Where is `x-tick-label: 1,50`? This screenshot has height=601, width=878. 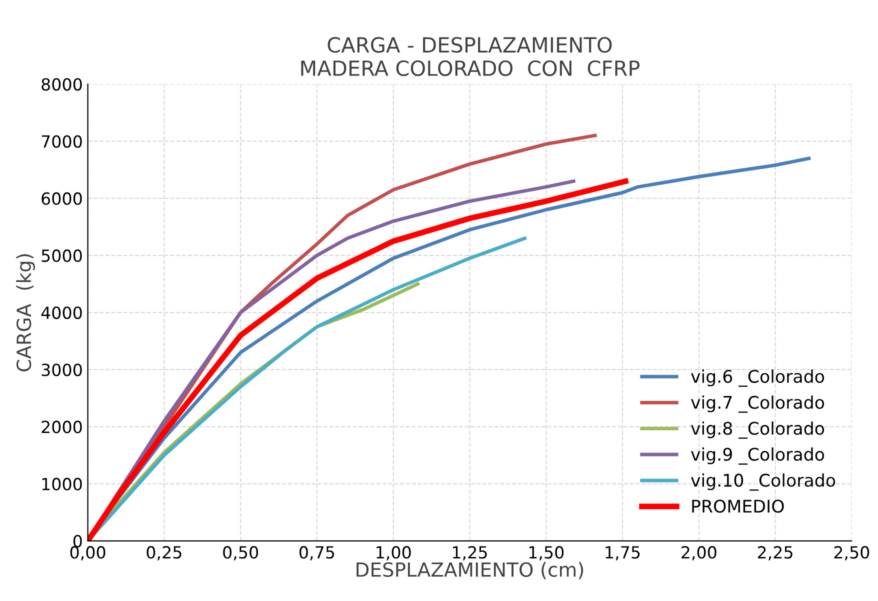
x-tick-label: 1,50 is located at coordinates (546, 553).